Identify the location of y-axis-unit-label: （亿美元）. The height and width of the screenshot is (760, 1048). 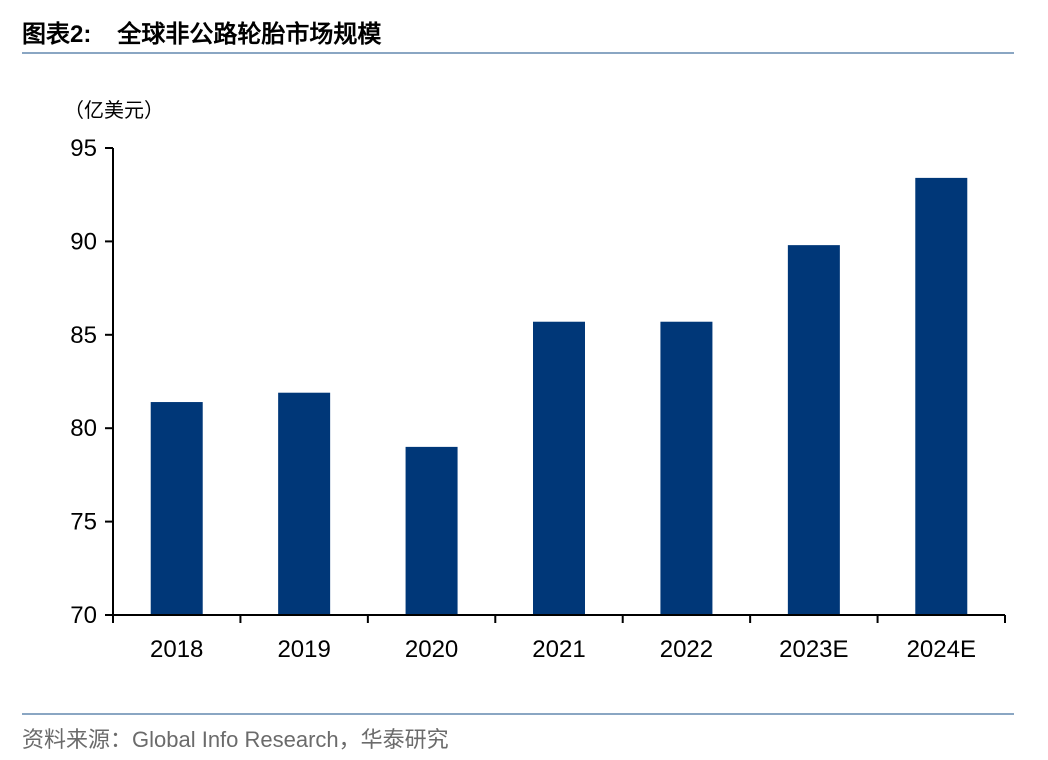
(114, 110).